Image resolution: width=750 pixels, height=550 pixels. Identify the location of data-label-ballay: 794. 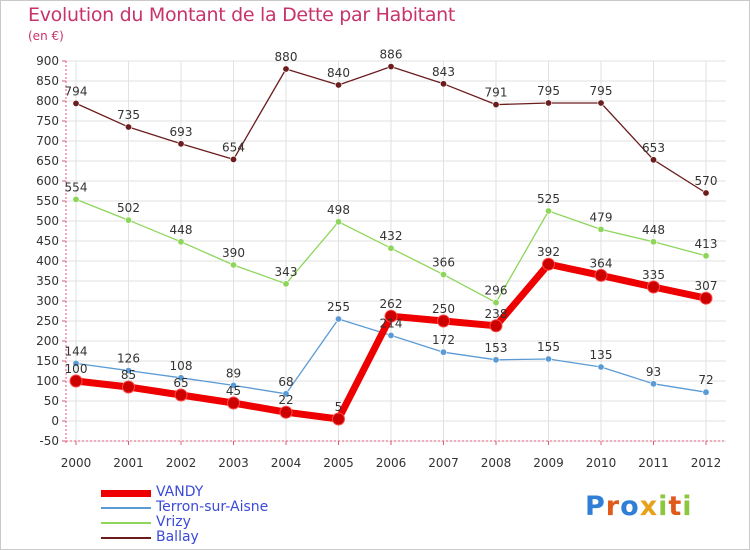
(76, 91).